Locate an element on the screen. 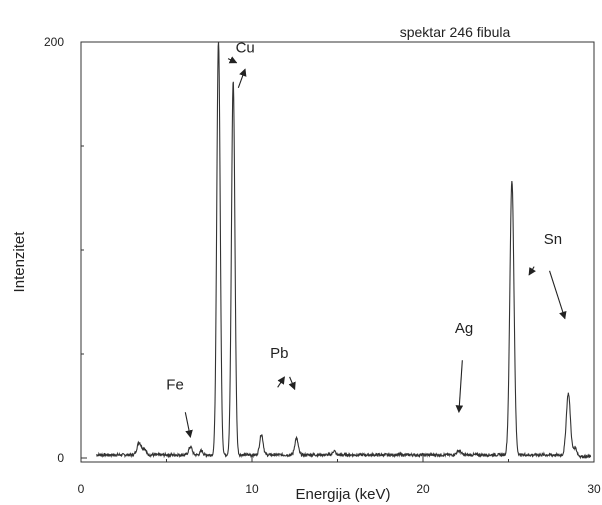  peak-label: Sn is located at coordinates (553, 239).